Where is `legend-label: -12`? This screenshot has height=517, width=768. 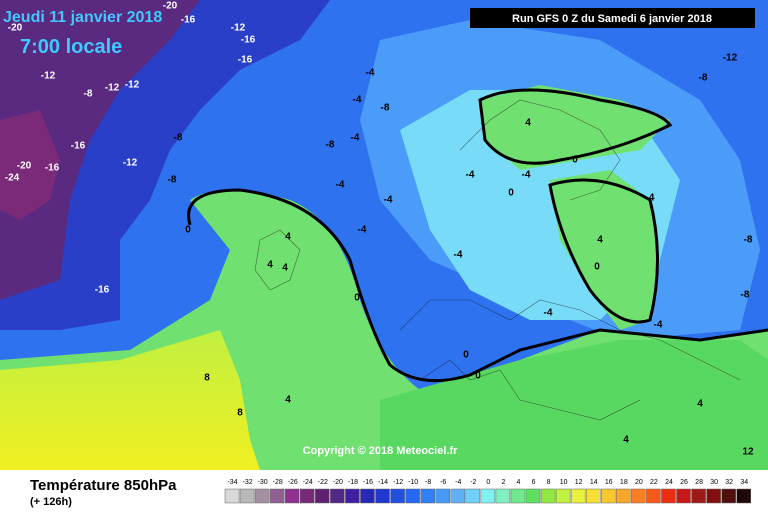 legend-label: -12 is located at coordinates (398, 482).